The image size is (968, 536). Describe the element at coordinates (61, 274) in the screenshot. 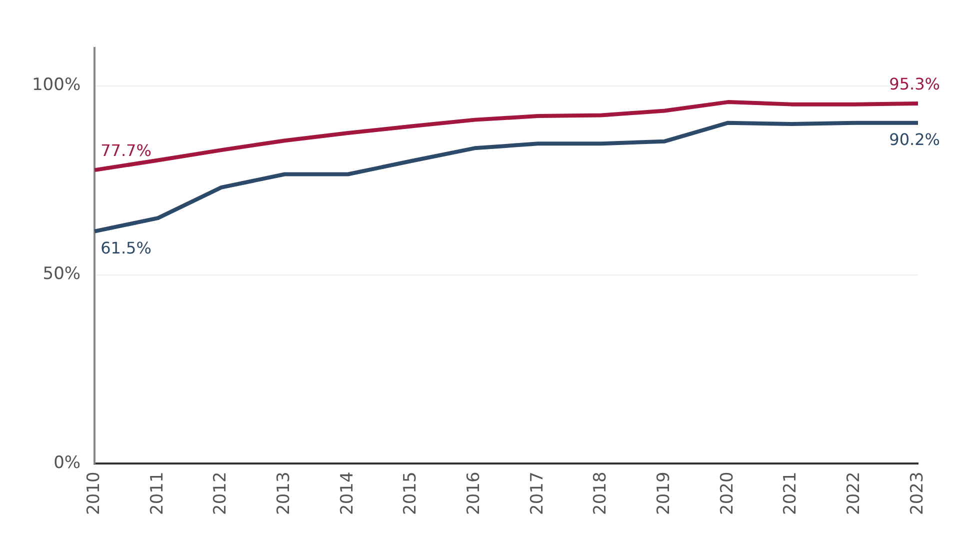

I see `y-tick-label: 50%` at that location.